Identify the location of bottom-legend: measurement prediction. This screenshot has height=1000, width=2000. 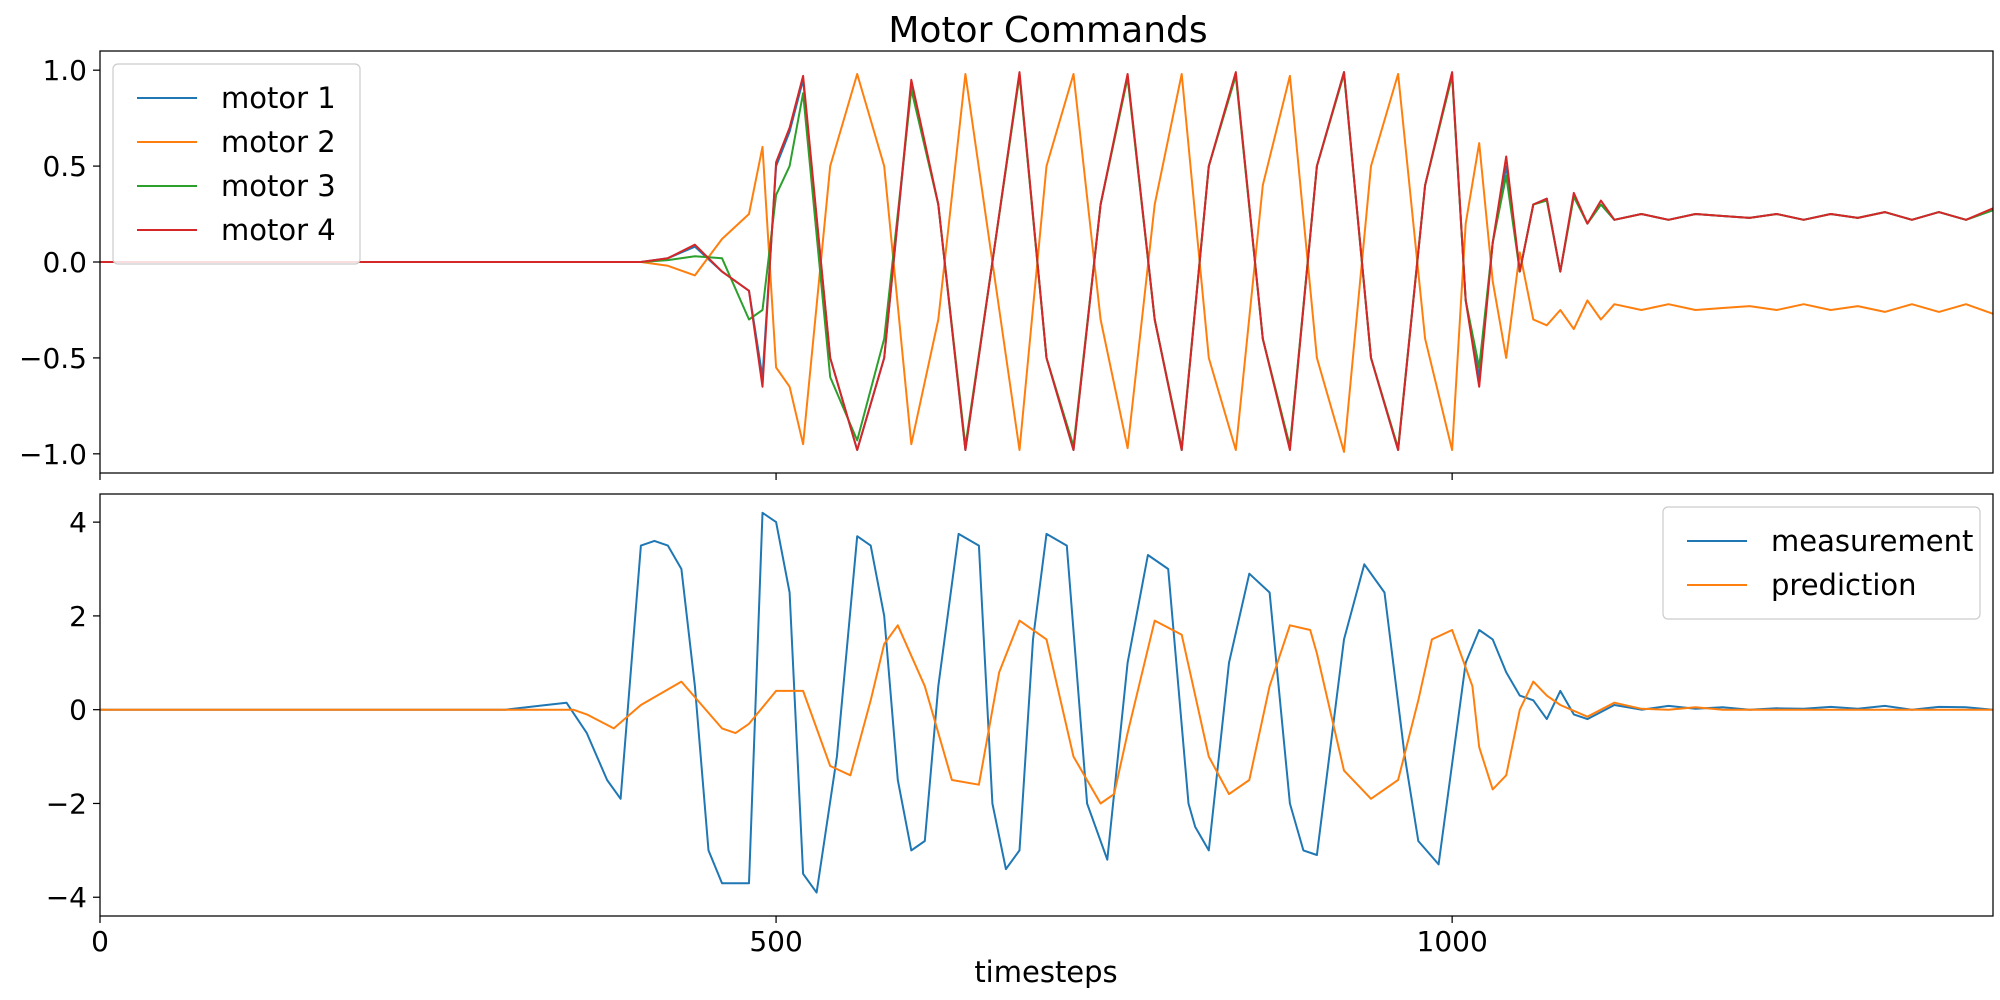
(1821, 563).